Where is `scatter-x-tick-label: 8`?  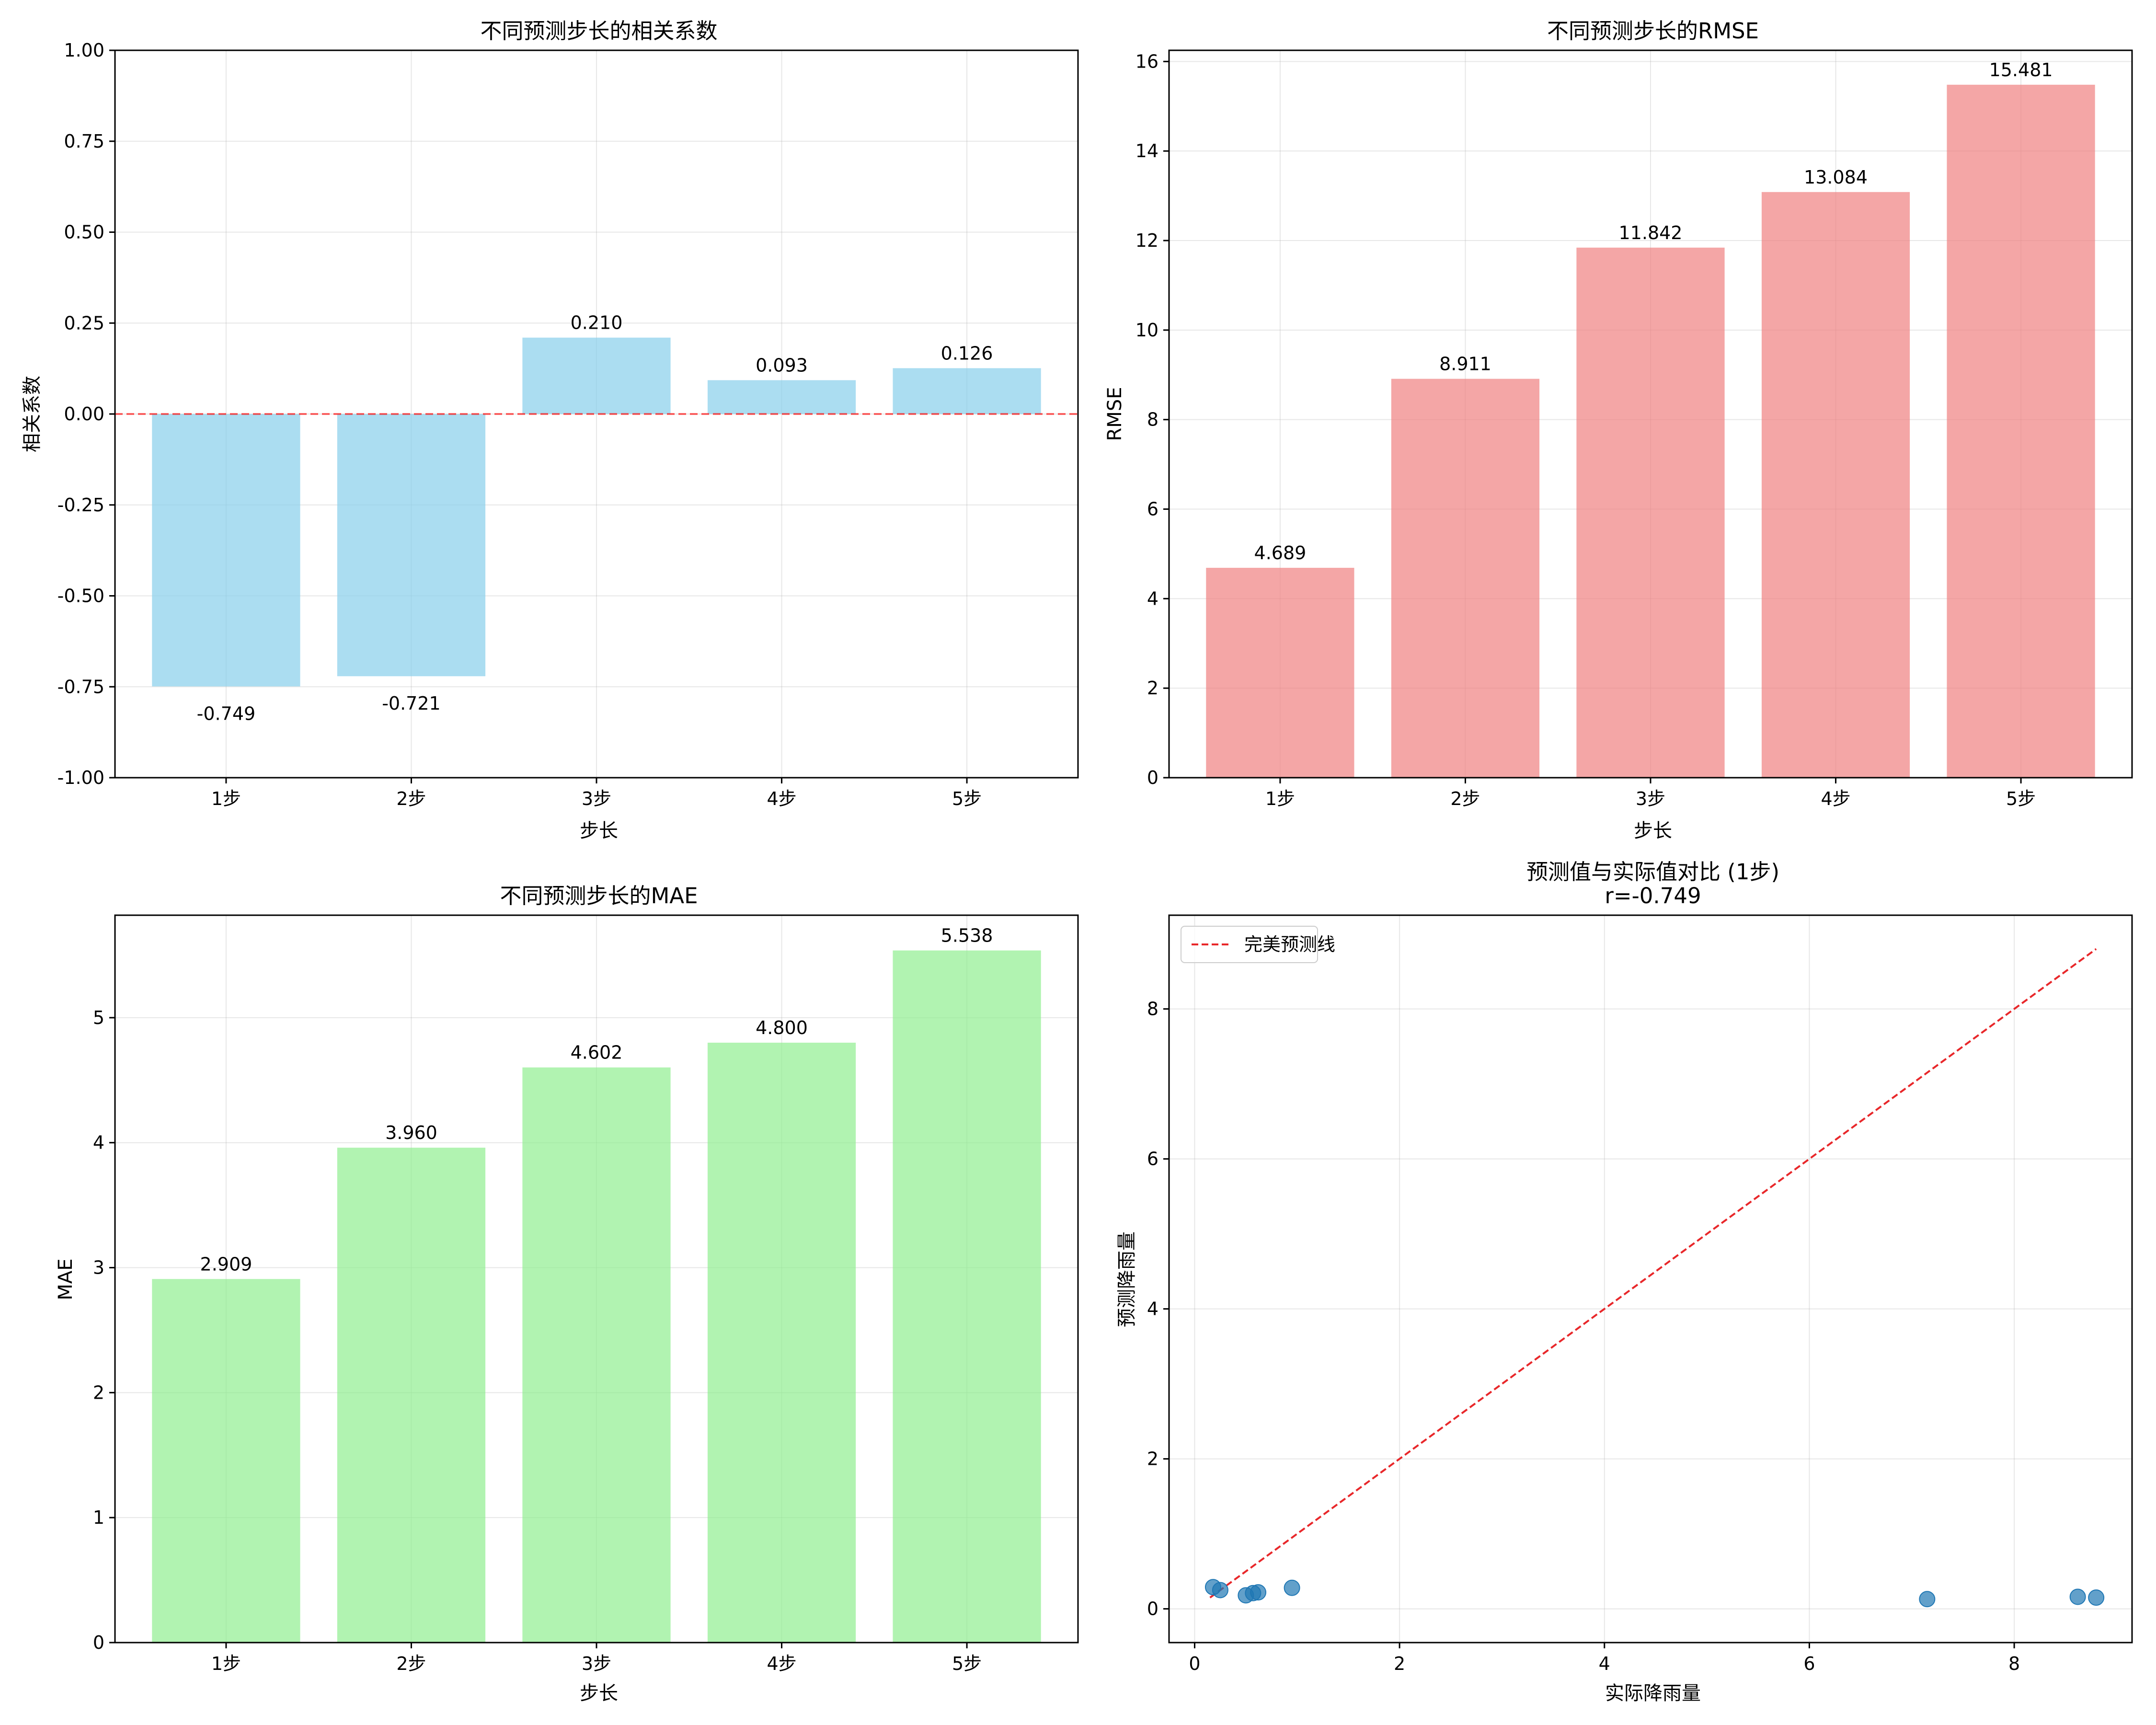 scatter-x-tick-label: 8 is located at coordinates (2014, 1663).